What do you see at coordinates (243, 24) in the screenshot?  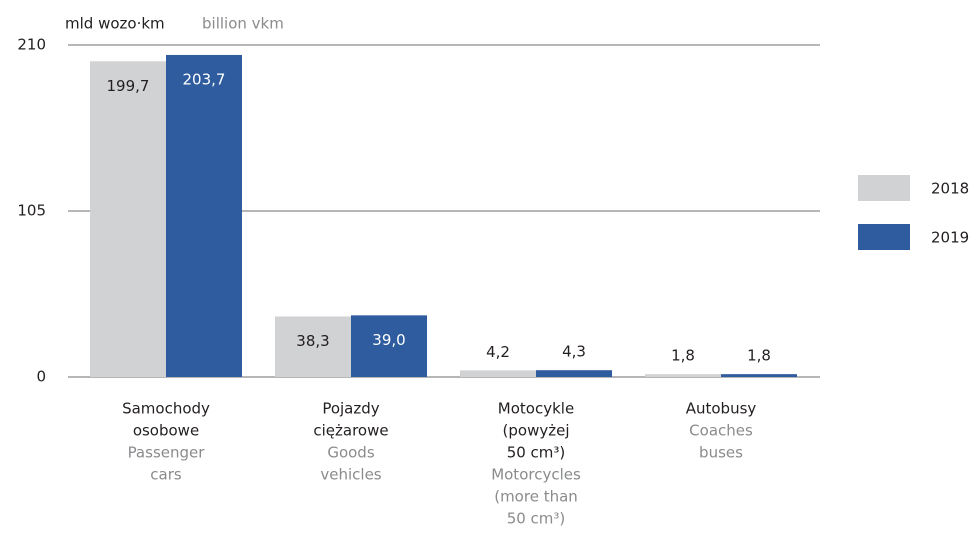 I see `y-axis-label-en: billion vkm` at bounding box center [243, 24].